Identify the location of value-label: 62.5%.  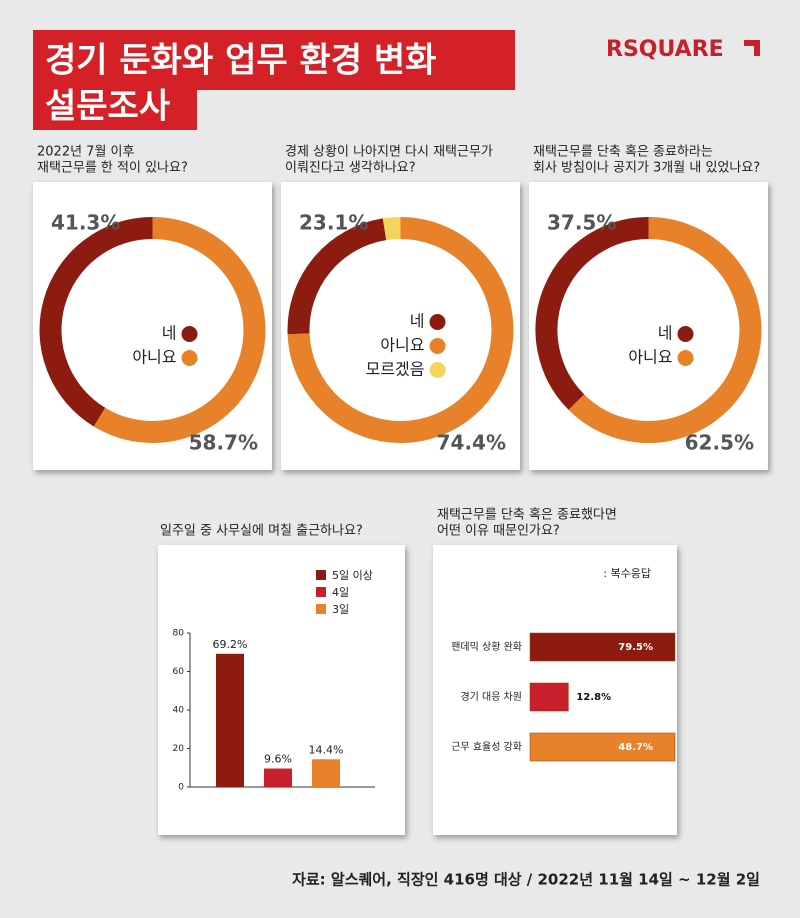
(719, 443).